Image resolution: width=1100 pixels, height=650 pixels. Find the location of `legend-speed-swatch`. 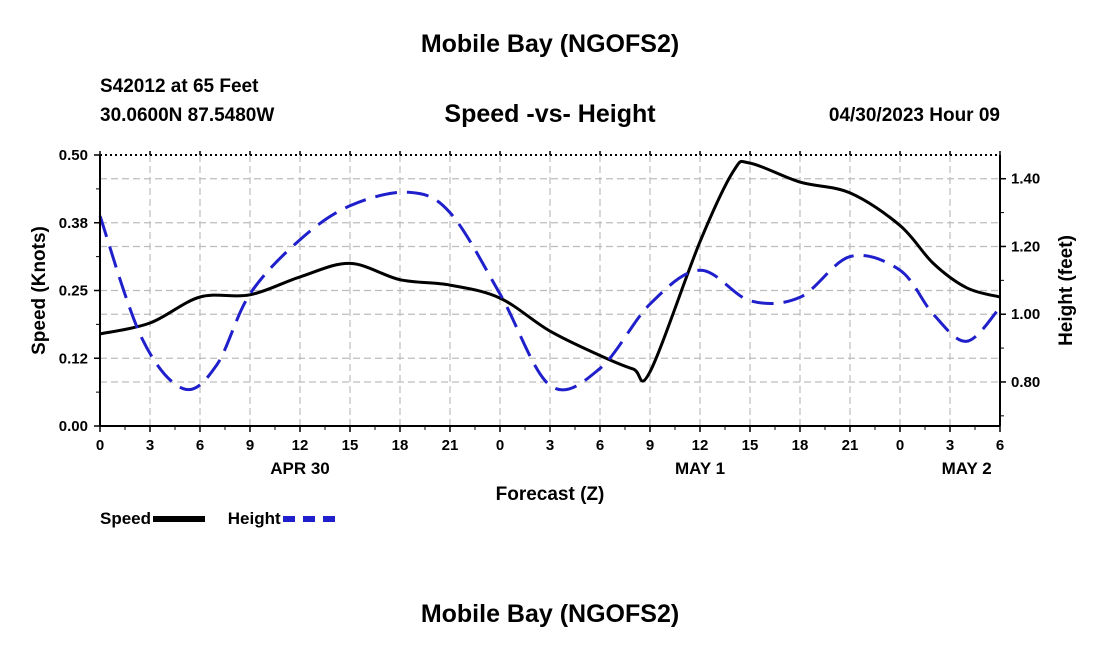

legend-speed-swatch is located at coordinates (179, 519).